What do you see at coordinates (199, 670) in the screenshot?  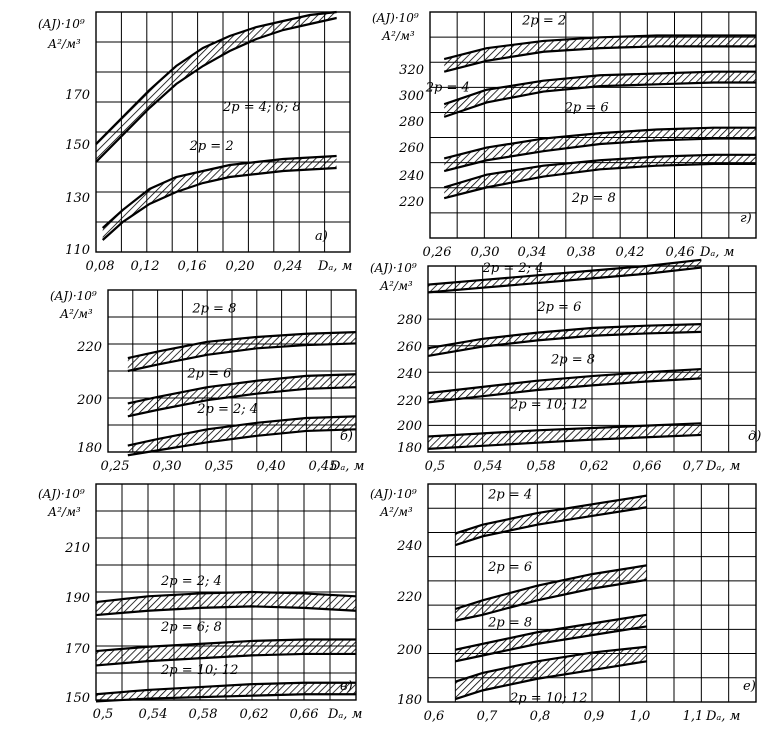 I see `series-label: 2p = 10; 12` at bounding box center [199, 670].